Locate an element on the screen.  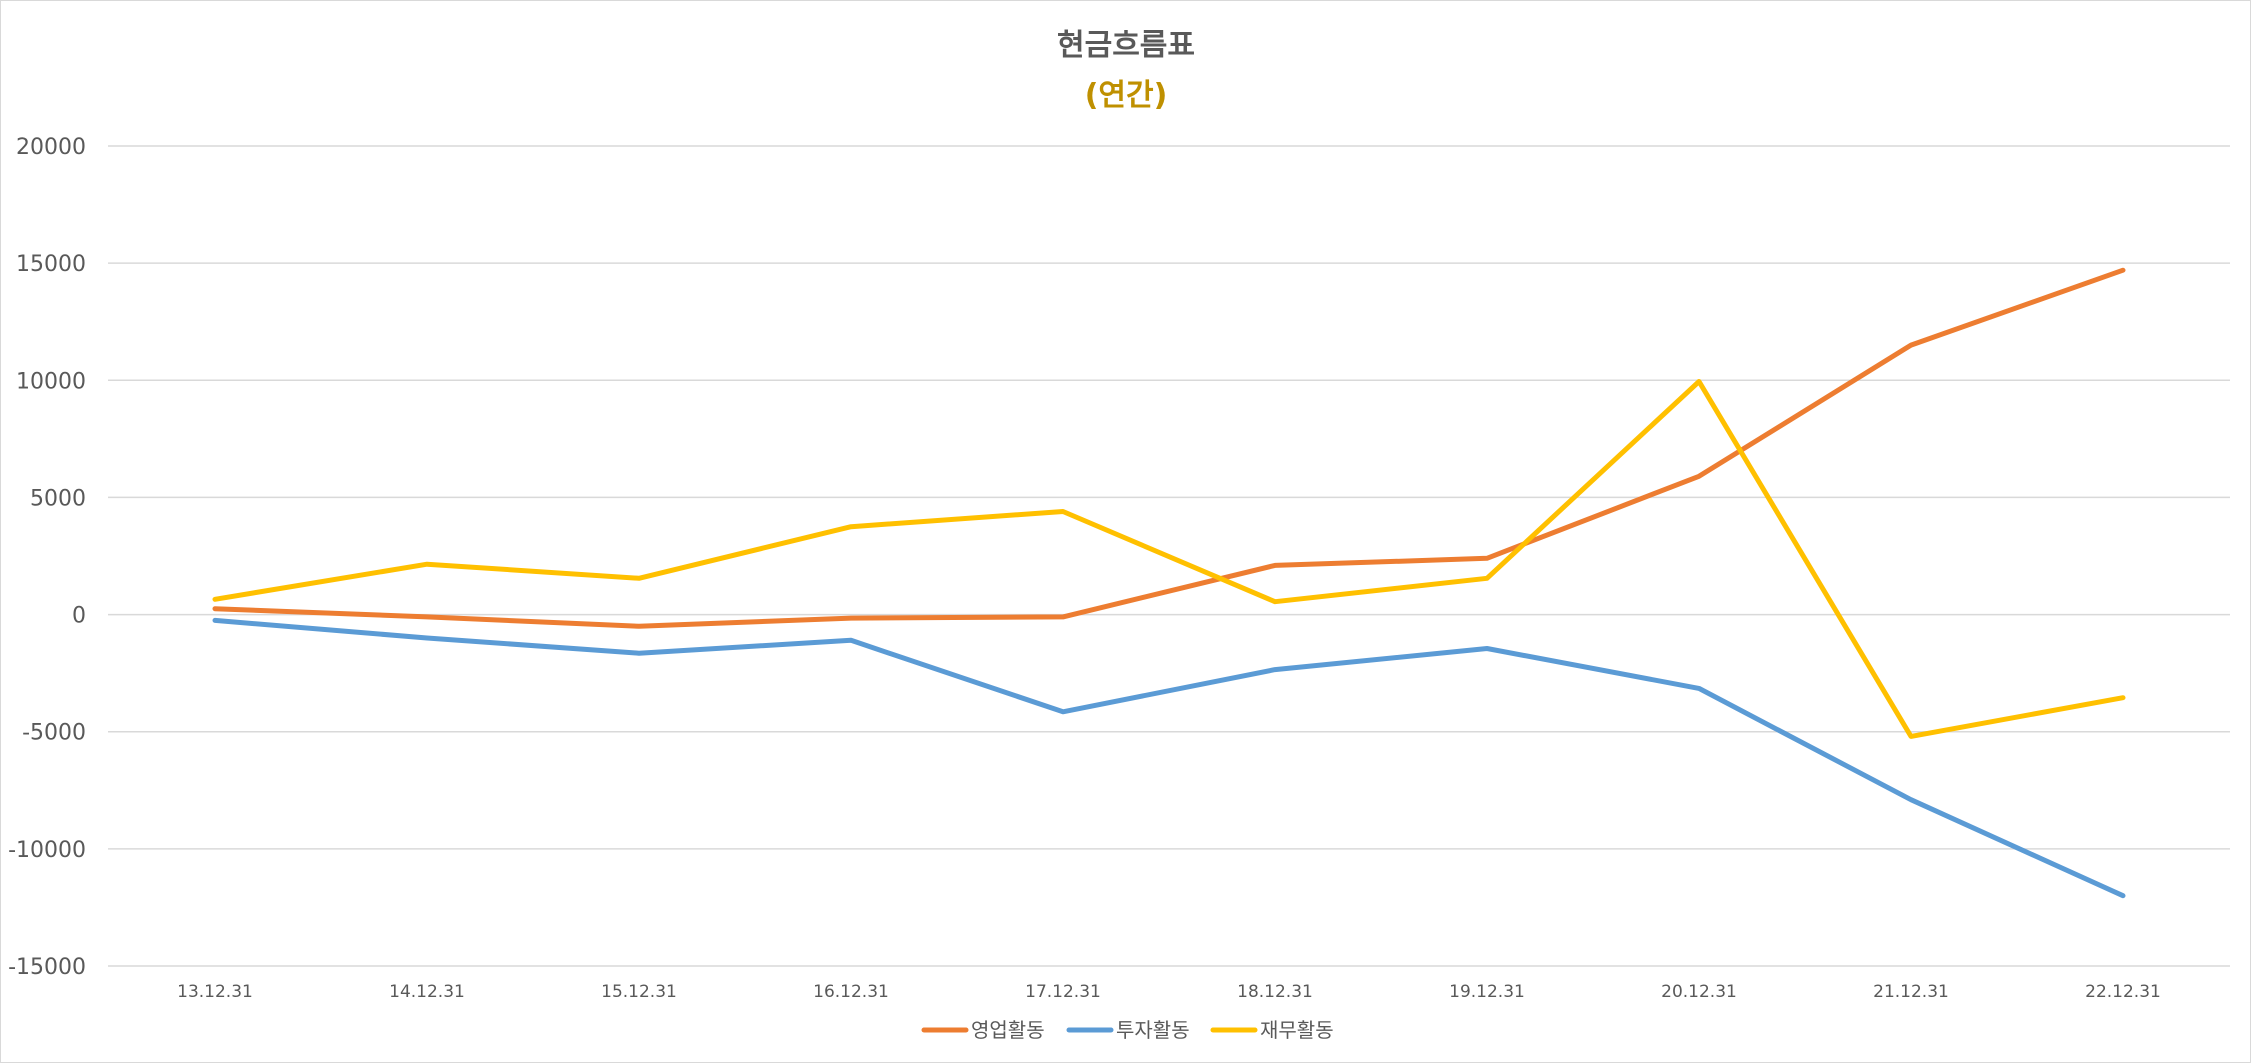
x-tick-label: 20.12.31 is located at coordinates (1699, 992).